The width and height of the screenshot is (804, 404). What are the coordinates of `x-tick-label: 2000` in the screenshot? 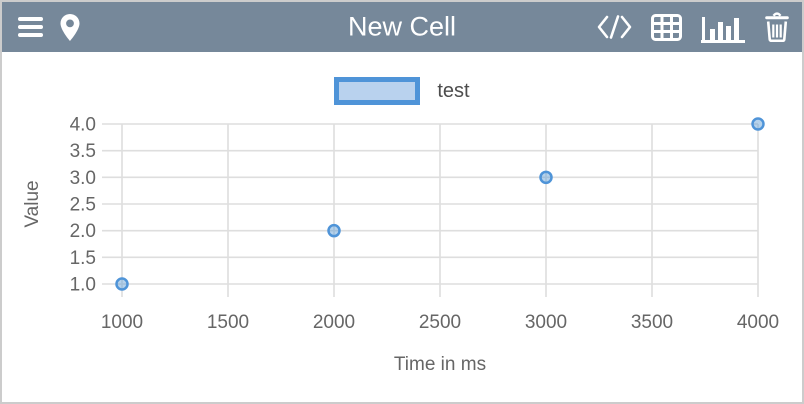 It's located at (334, 322).